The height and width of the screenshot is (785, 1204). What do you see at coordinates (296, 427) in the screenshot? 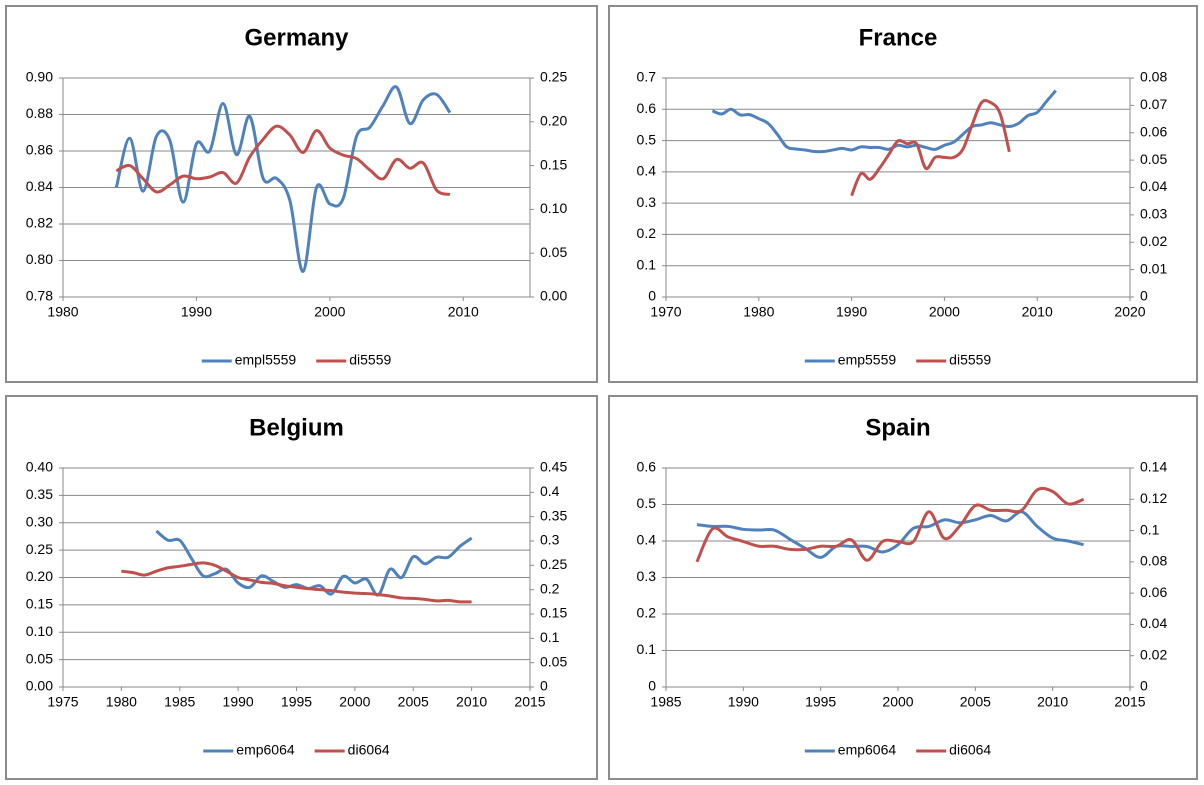
I see `chart-title: Belgium` at bounding box center [296, 427].